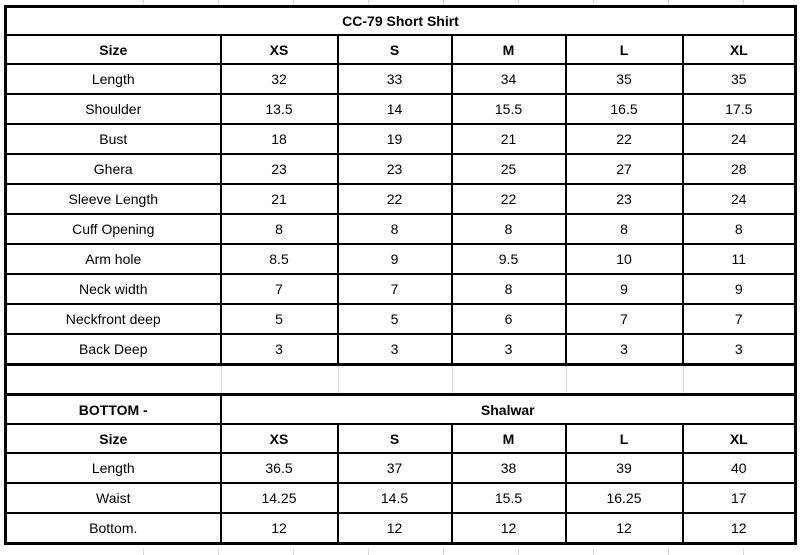 This screenshot has width=800, height=555. I want to click on measurement-label: Bottom., so click(113, 528).